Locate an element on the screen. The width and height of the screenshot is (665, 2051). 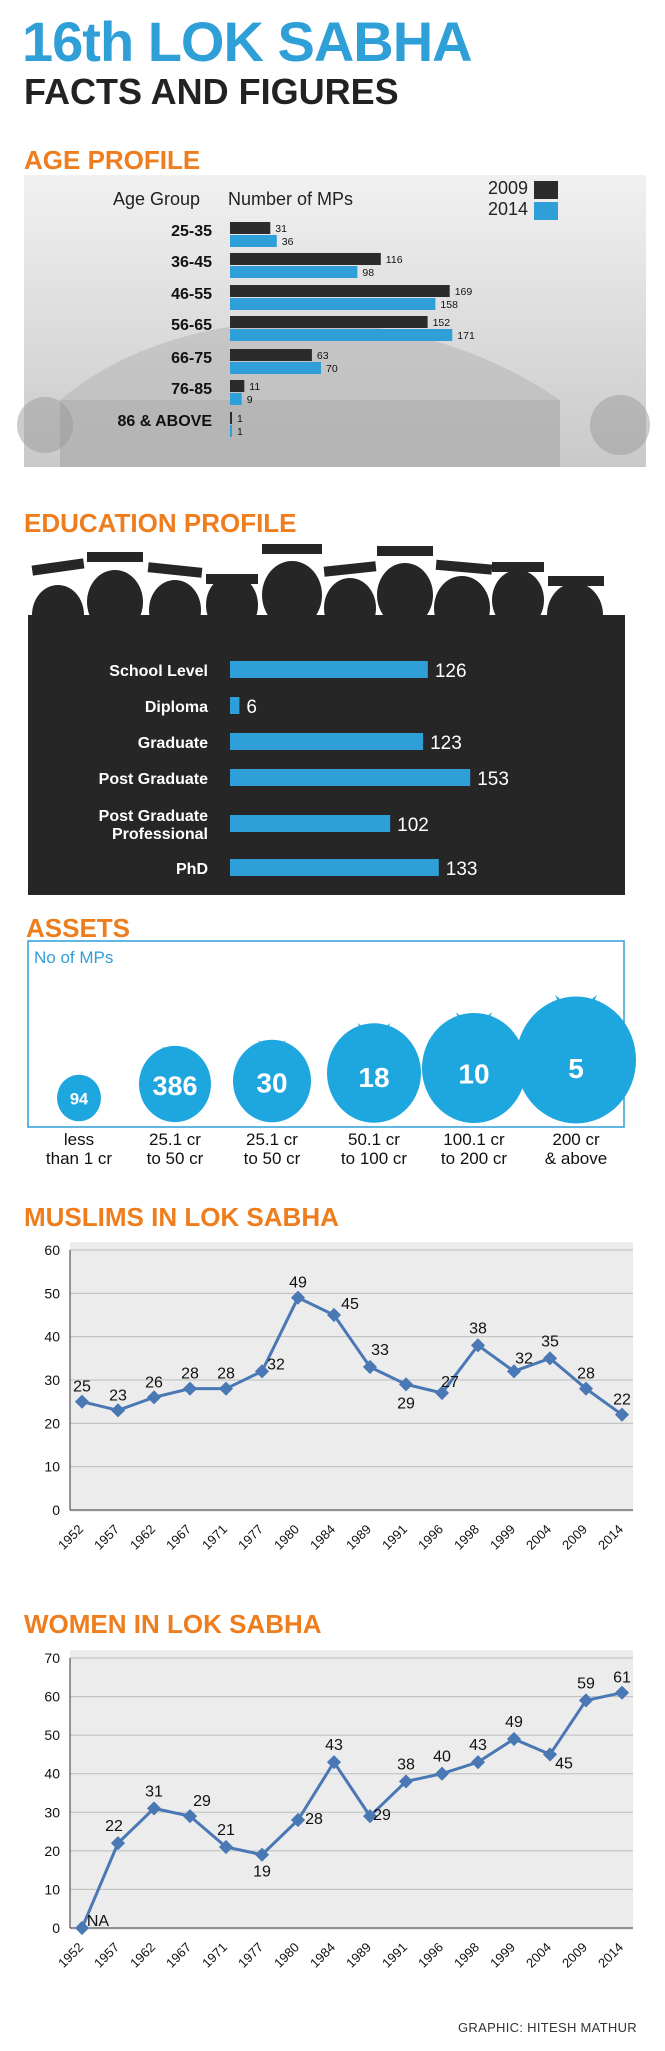
age-category-label: 86 & ABOVE is located at coordinates (164, 421).